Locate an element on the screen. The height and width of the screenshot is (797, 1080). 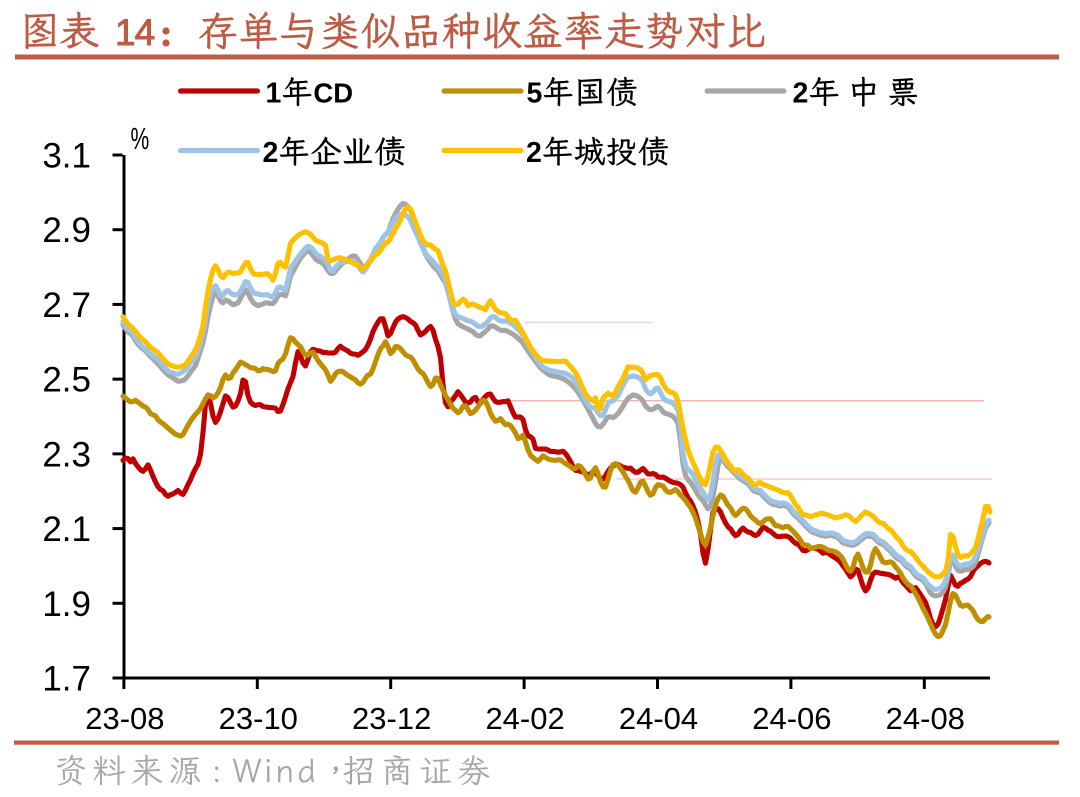
svg-text: 1.7 is located at coordinates (66, 679).